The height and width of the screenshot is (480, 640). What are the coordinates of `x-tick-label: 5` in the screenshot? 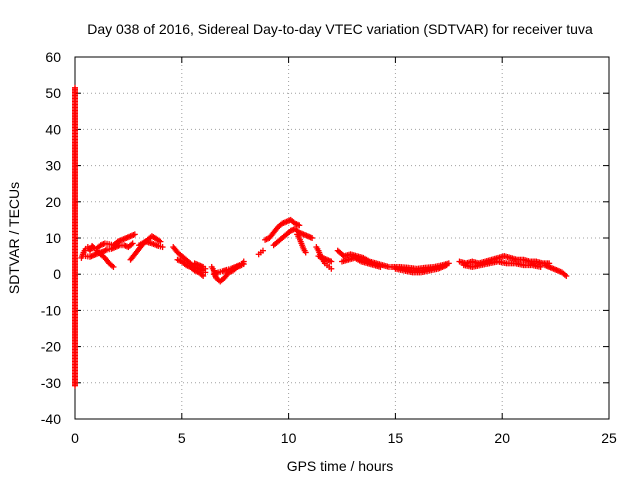 It's located at (182, 438).